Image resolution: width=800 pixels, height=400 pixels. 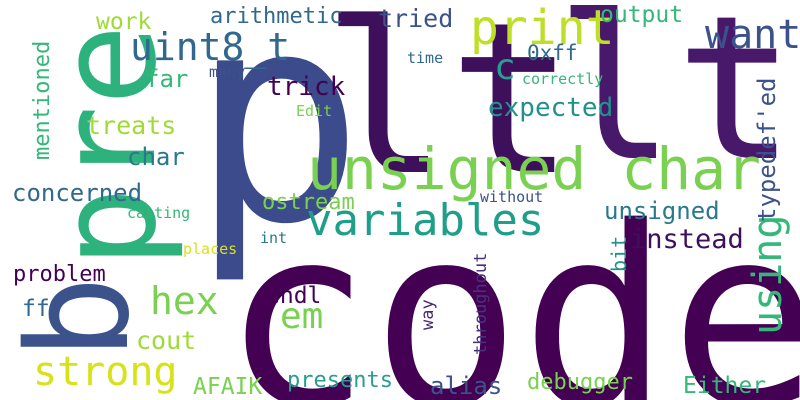 I want to click on word-treats: treats, so click(x=131, y=125).